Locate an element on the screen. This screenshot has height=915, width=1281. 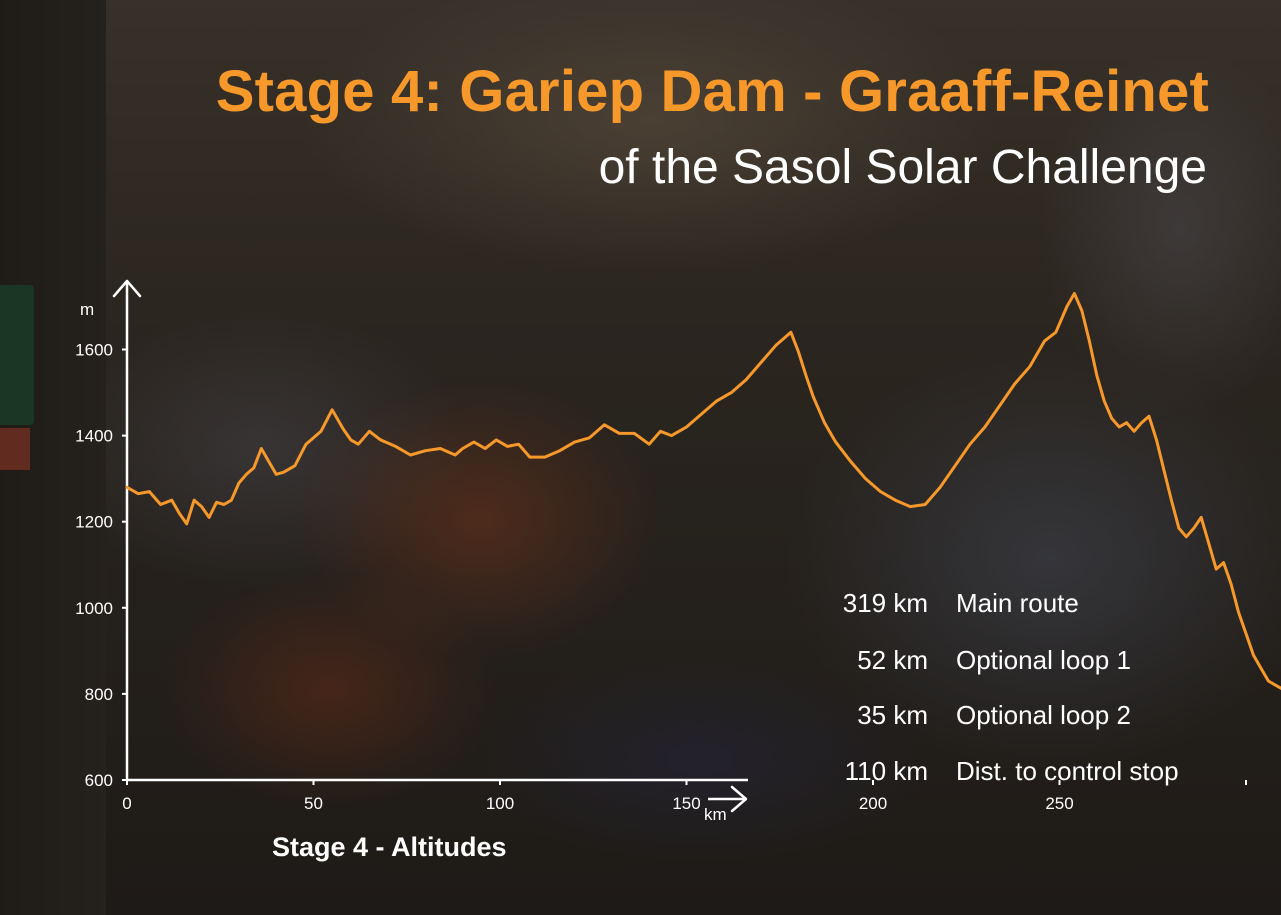
chart-caption: Stage 4 - Altitudes is located at coordinates (389, 847).